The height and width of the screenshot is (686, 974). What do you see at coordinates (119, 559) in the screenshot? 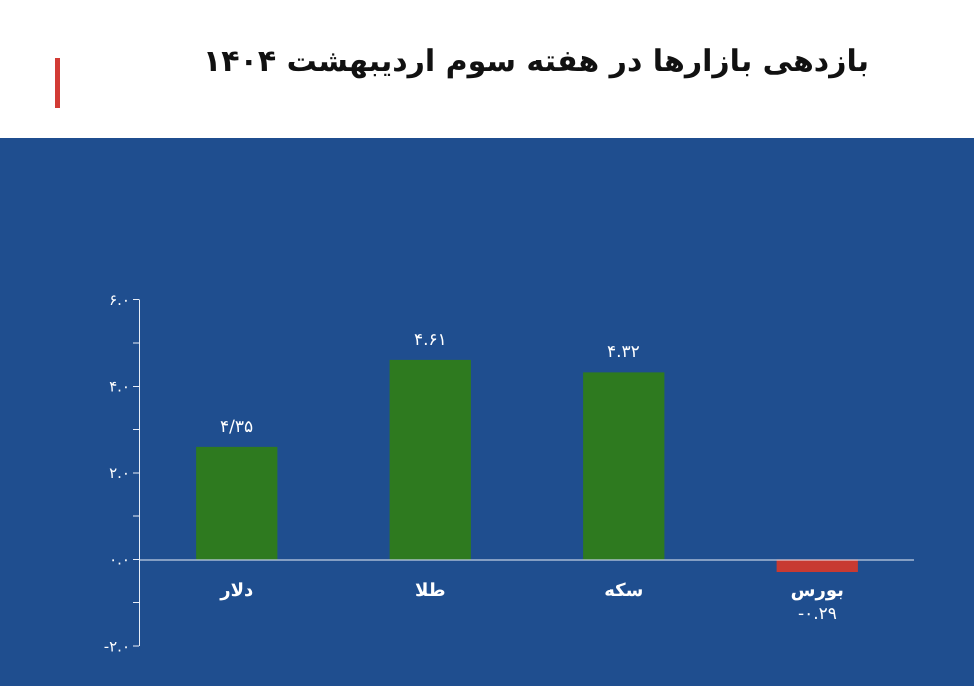
I see `y-tick-label: ۰.۰` at bounding box center [119, 559].